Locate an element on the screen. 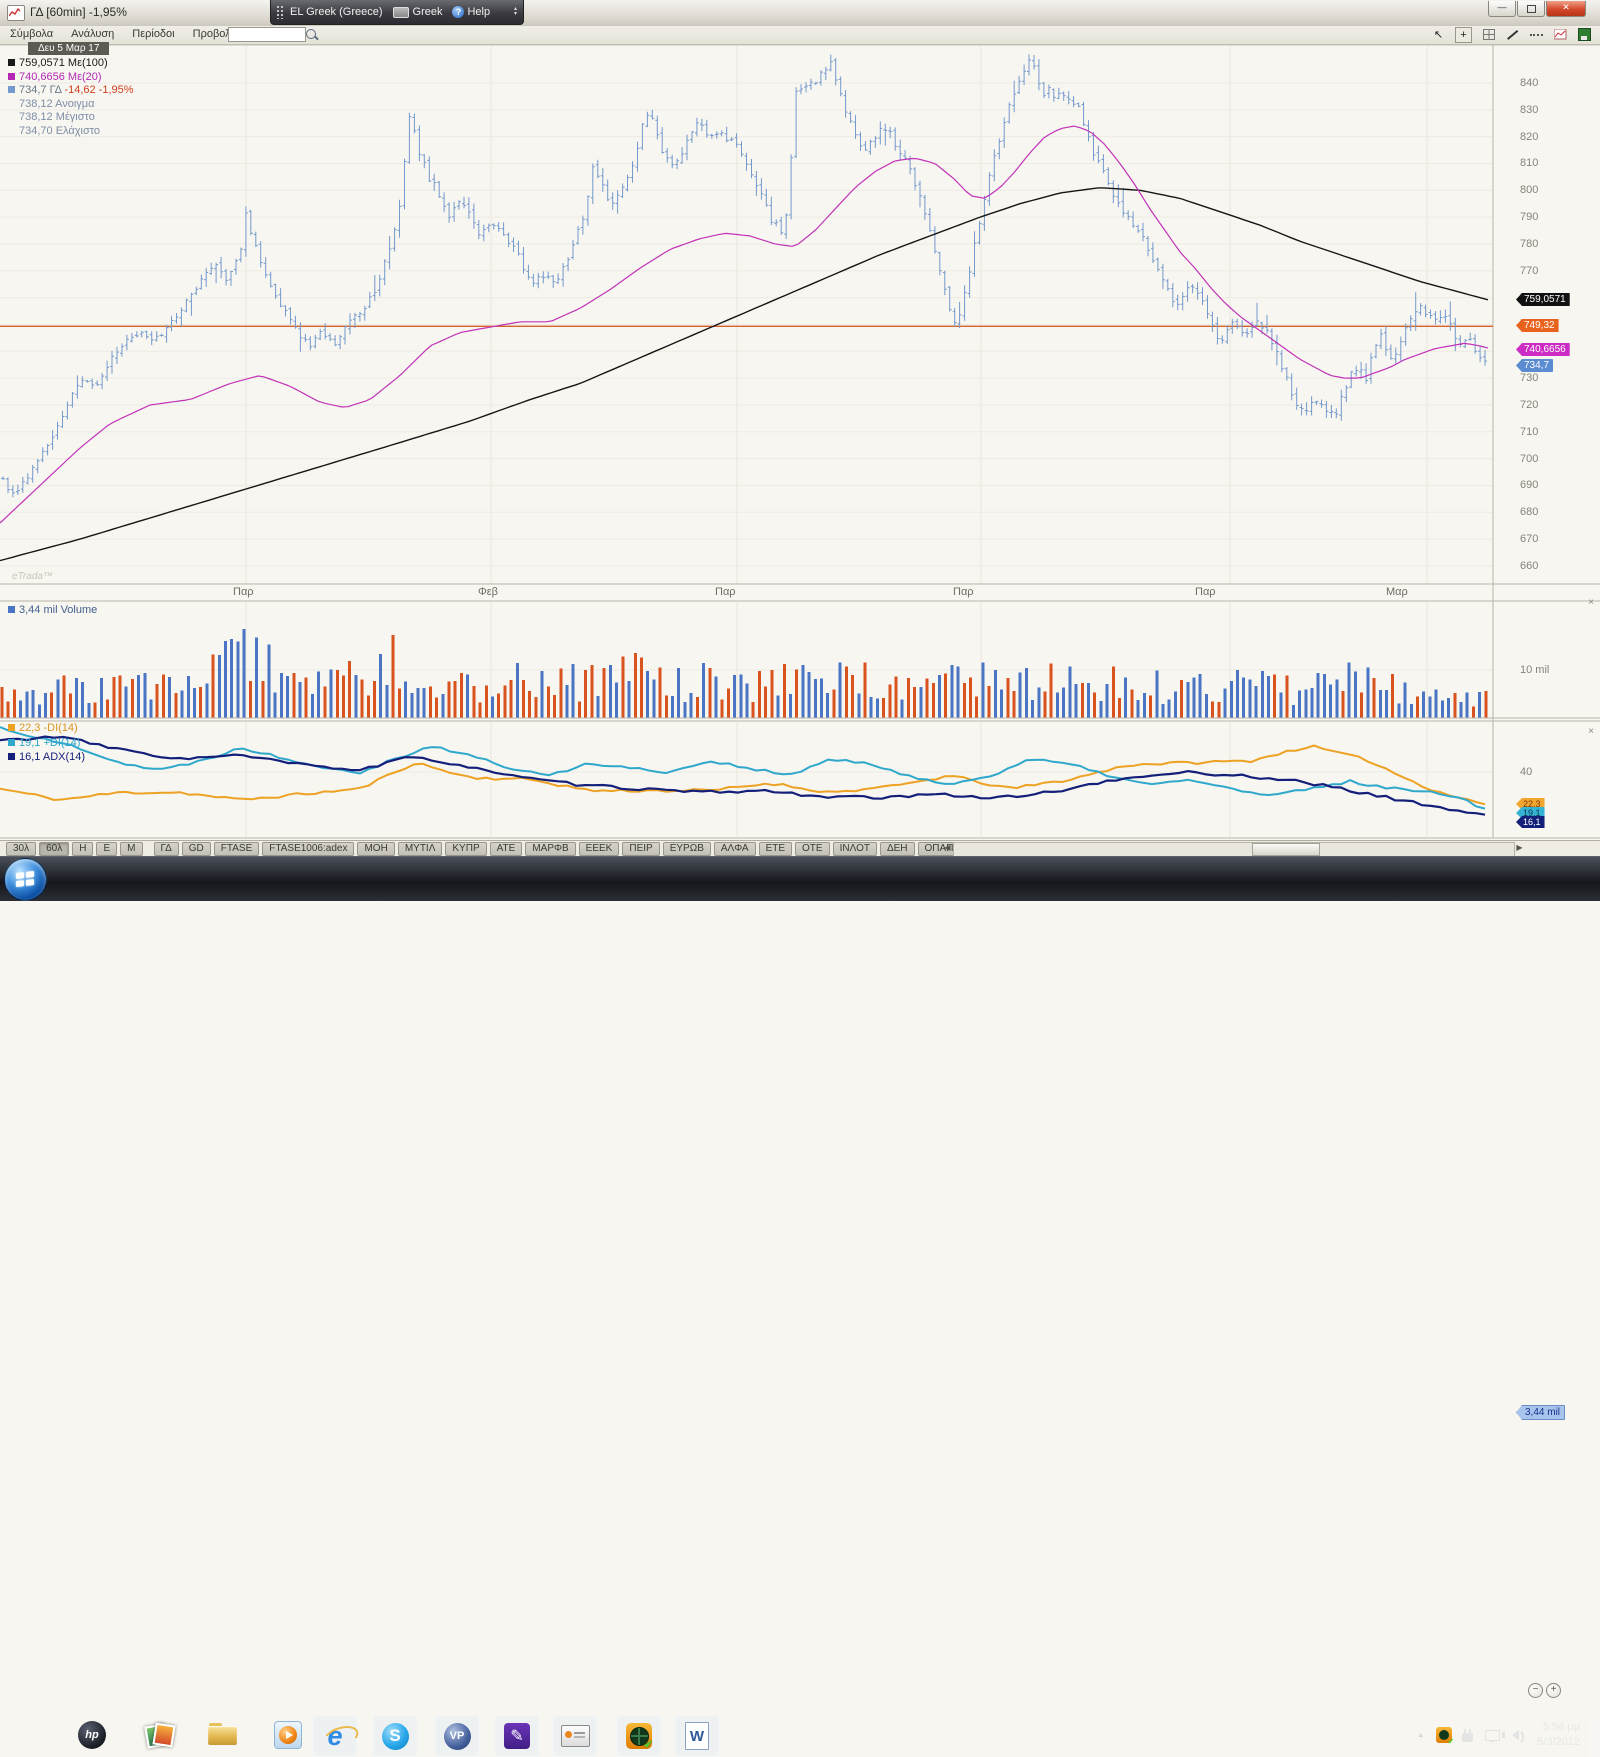  adx-swatch is located at coordinates (11, 756).